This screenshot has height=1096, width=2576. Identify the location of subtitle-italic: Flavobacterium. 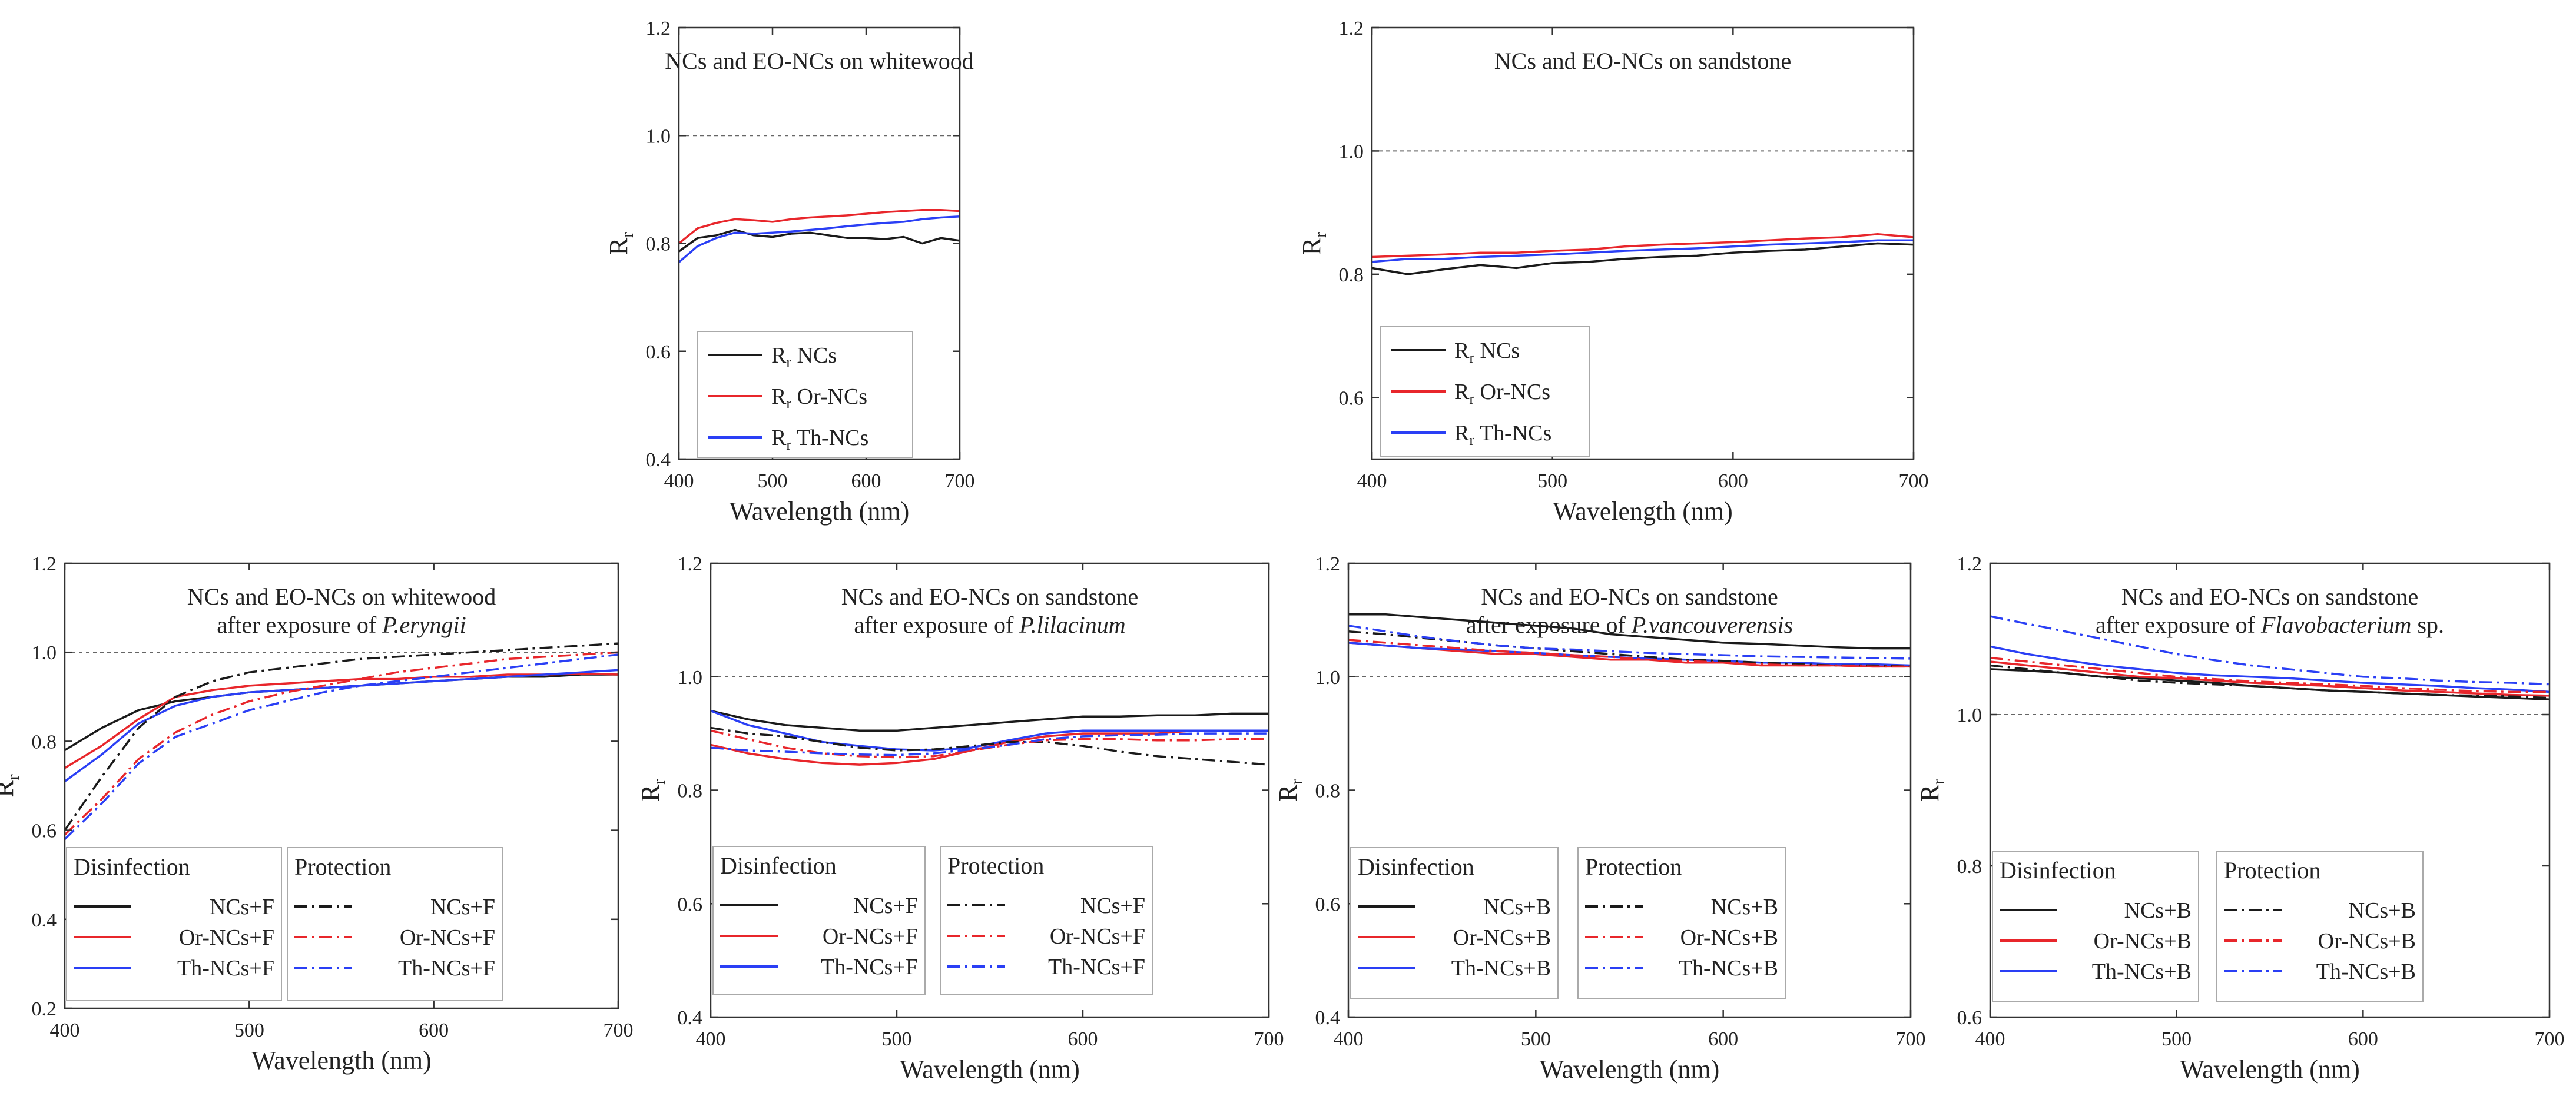
(2336, 625).